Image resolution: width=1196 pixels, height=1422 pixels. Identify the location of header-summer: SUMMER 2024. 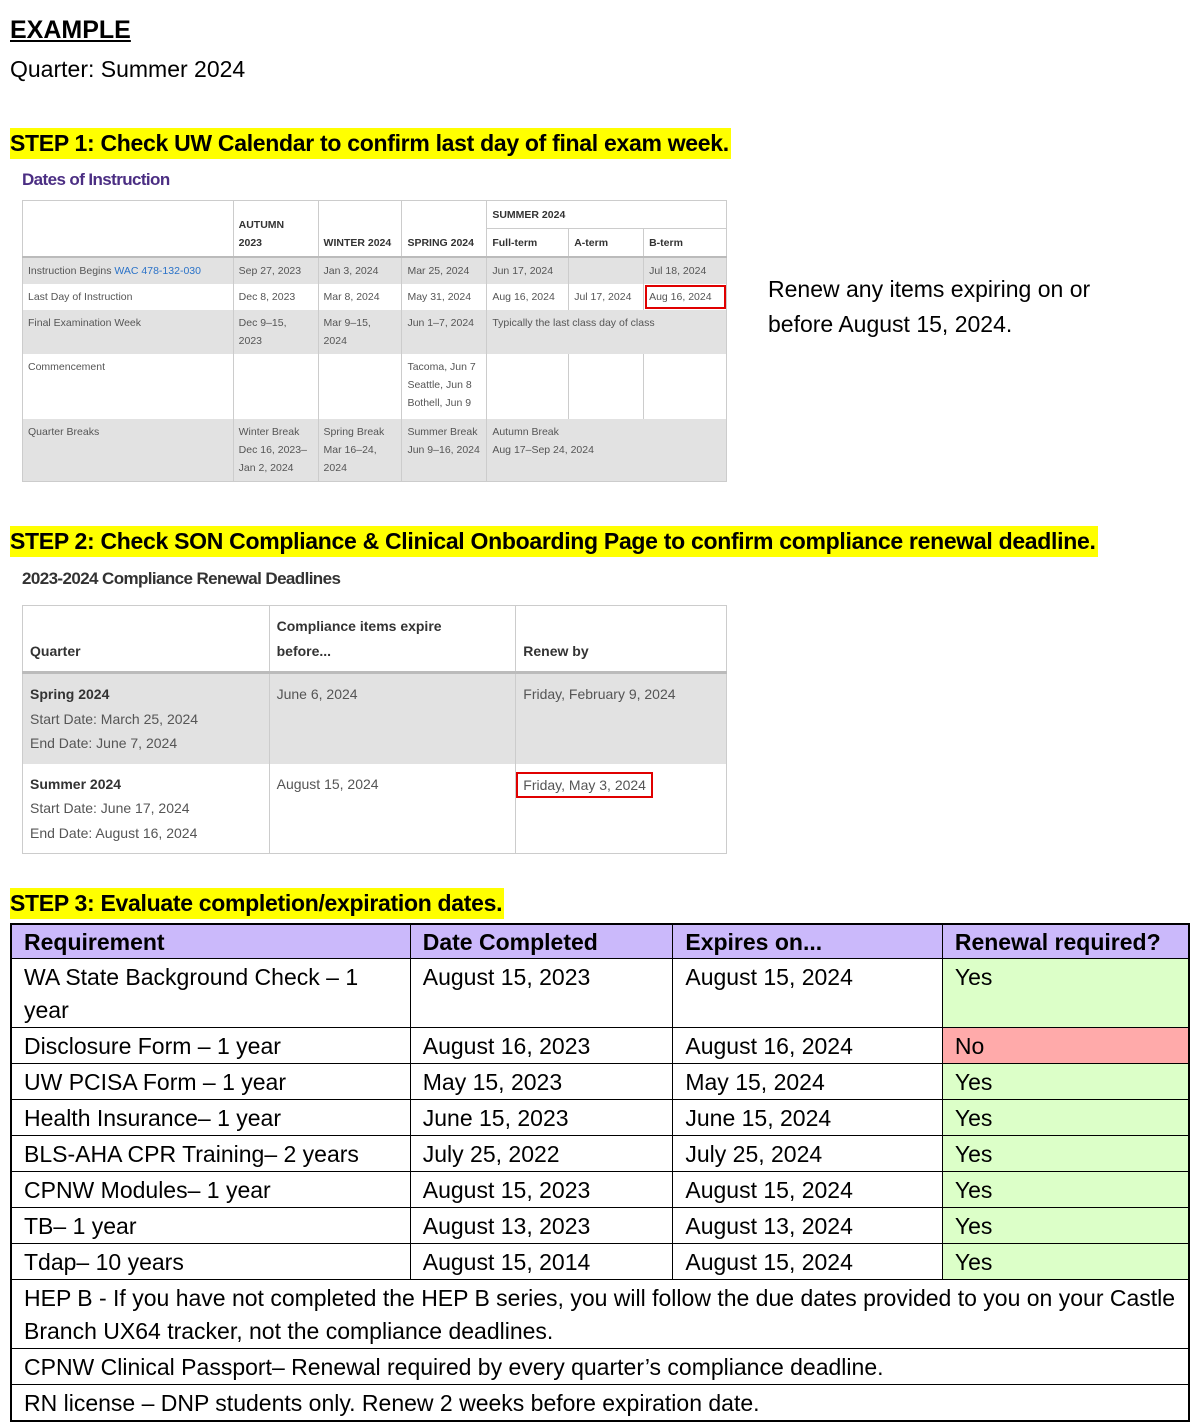
(606, 214).